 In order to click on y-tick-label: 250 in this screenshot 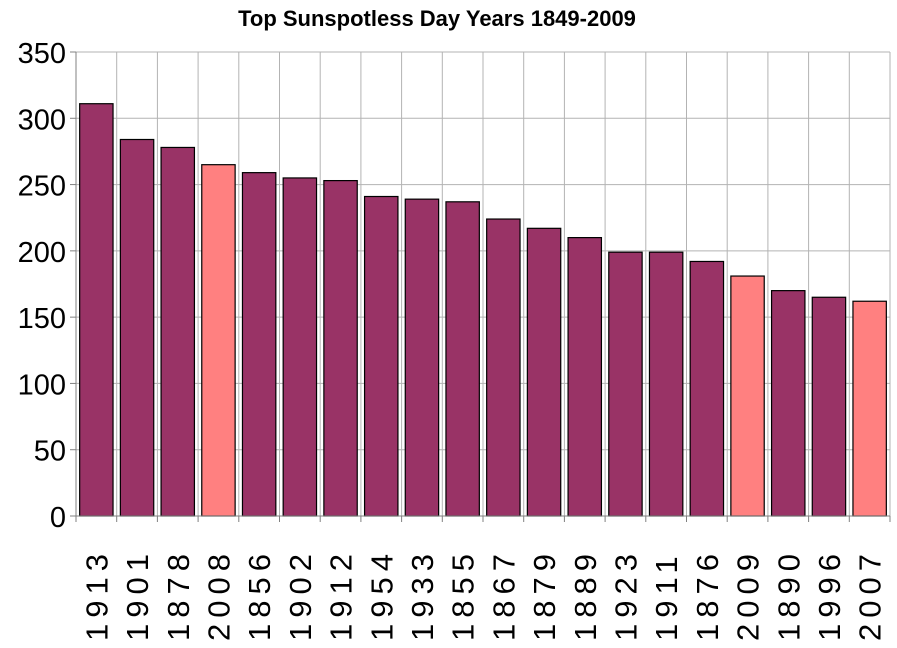, I will do `click(42, 187)`.